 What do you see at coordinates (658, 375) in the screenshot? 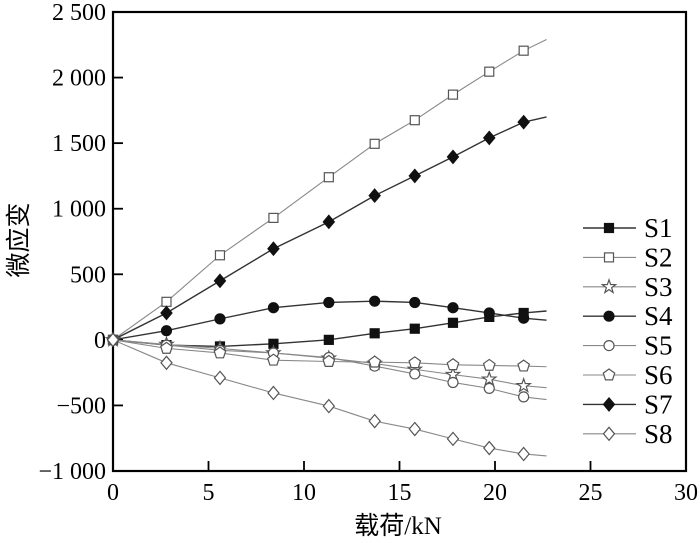
I see `legend-label-S6: S6` at bounding box center [658, 375].